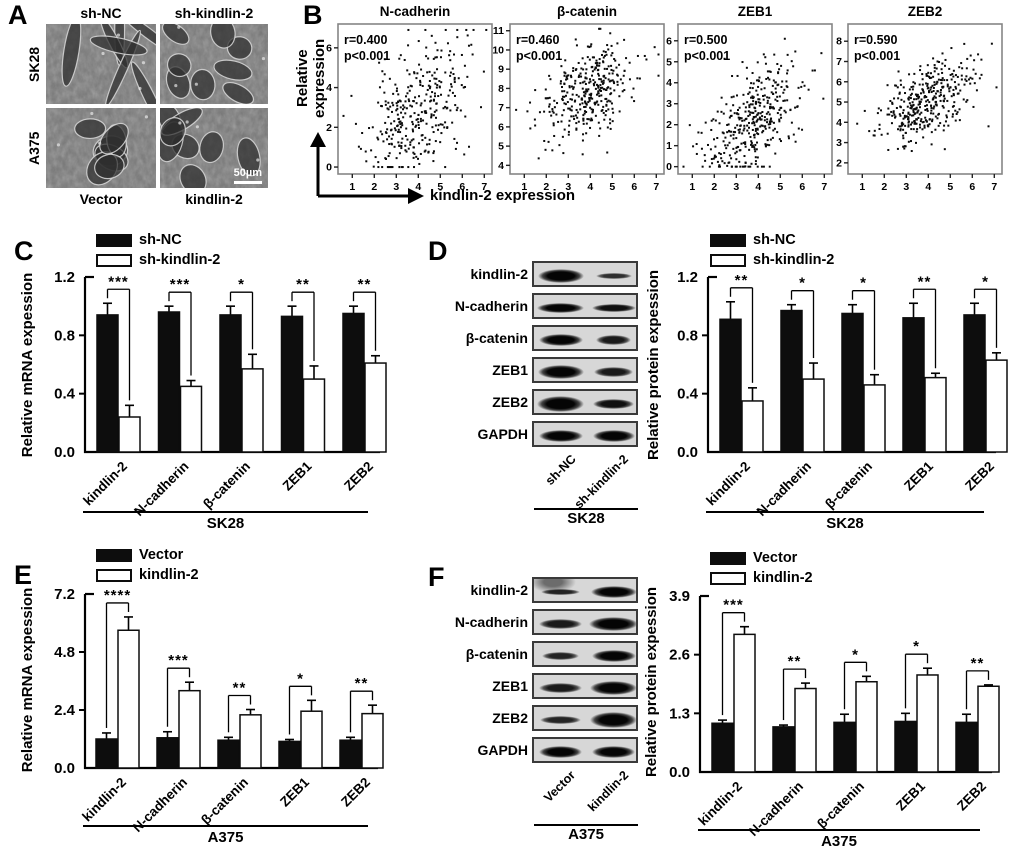 This screenshot has width=1020, height=847. I want to click on svg-text: Relative mRNA expession, so click(27, 365).